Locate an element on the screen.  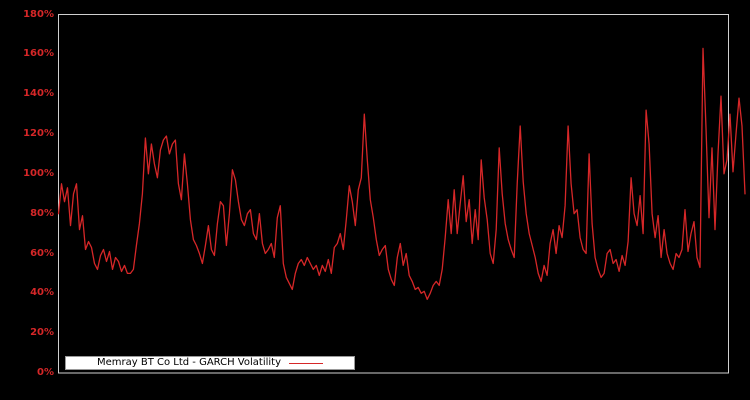
legend-label: Memray BT Co Ltd - GARCH Volatility is located at coordinates (189, 362).